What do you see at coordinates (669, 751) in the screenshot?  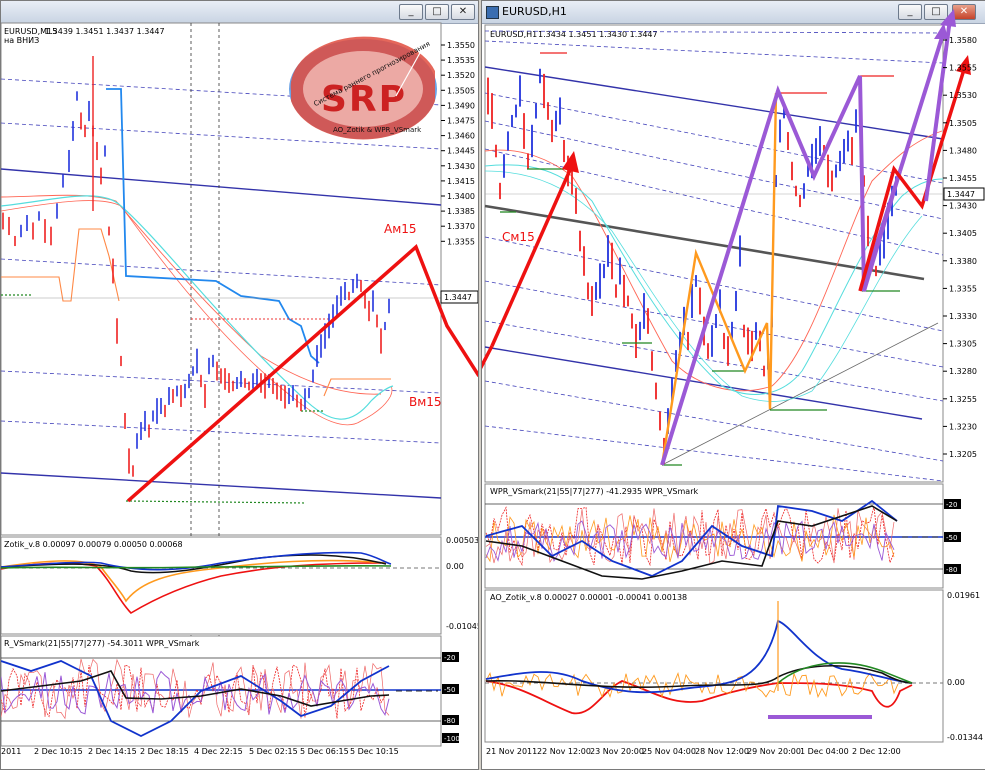 I see `time-tick-label: 25 Nov 04:00` at bounding box center [669, 751].